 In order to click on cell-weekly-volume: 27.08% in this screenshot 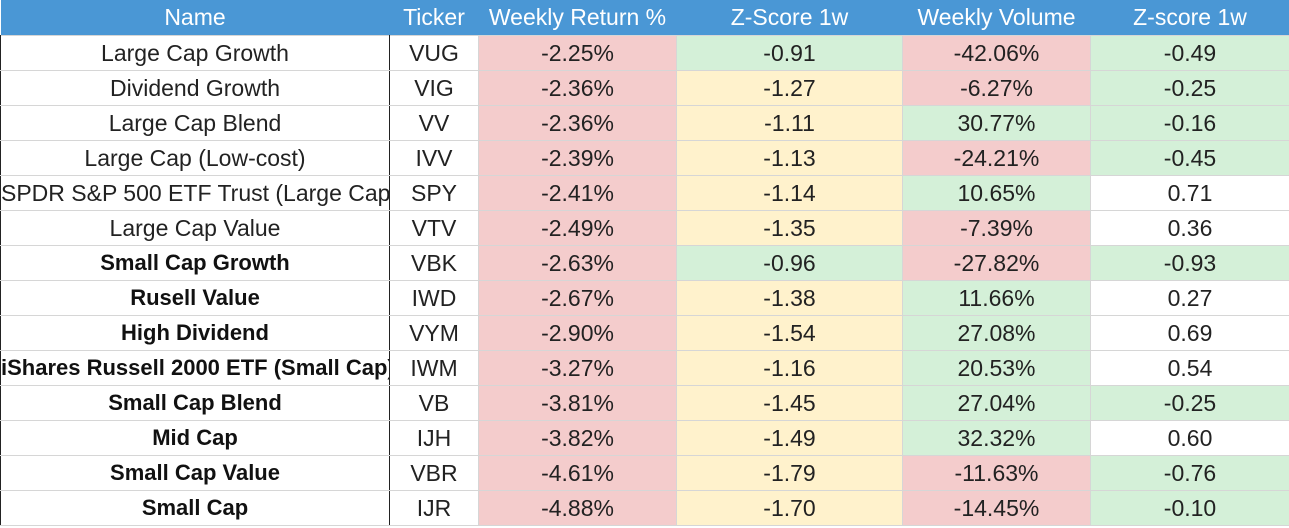, I will do `click(996, 333)`.